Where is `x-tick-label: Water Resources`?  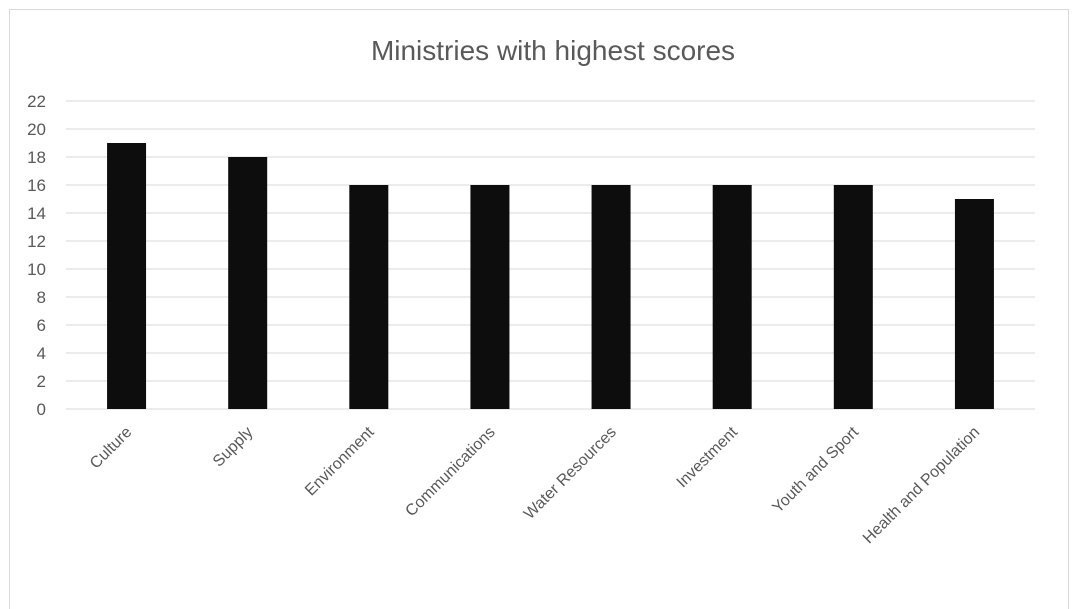
x-tick-label: Water Resources is located at coordinates (570, 473).